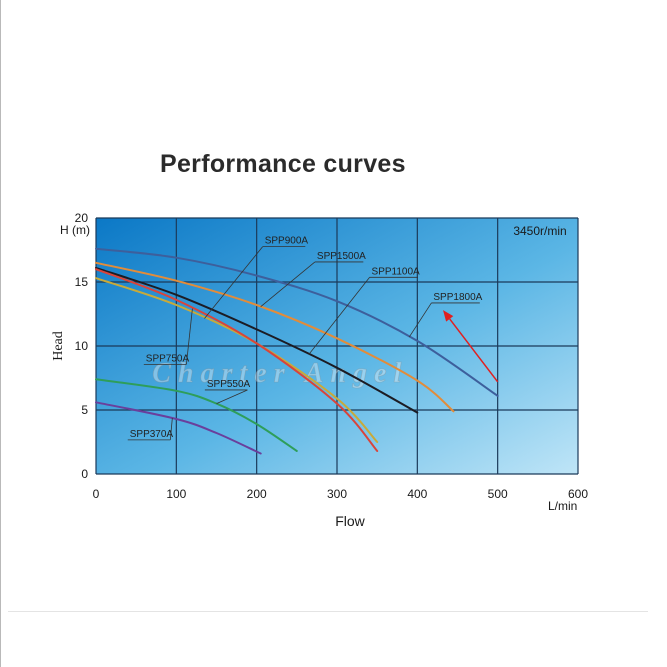 The image size is (667, 667). What do you see at coordinates (287, 241) in the screenshot?
I see `series-label-spp900a: SPP900A` at bounding box center [287, 241].